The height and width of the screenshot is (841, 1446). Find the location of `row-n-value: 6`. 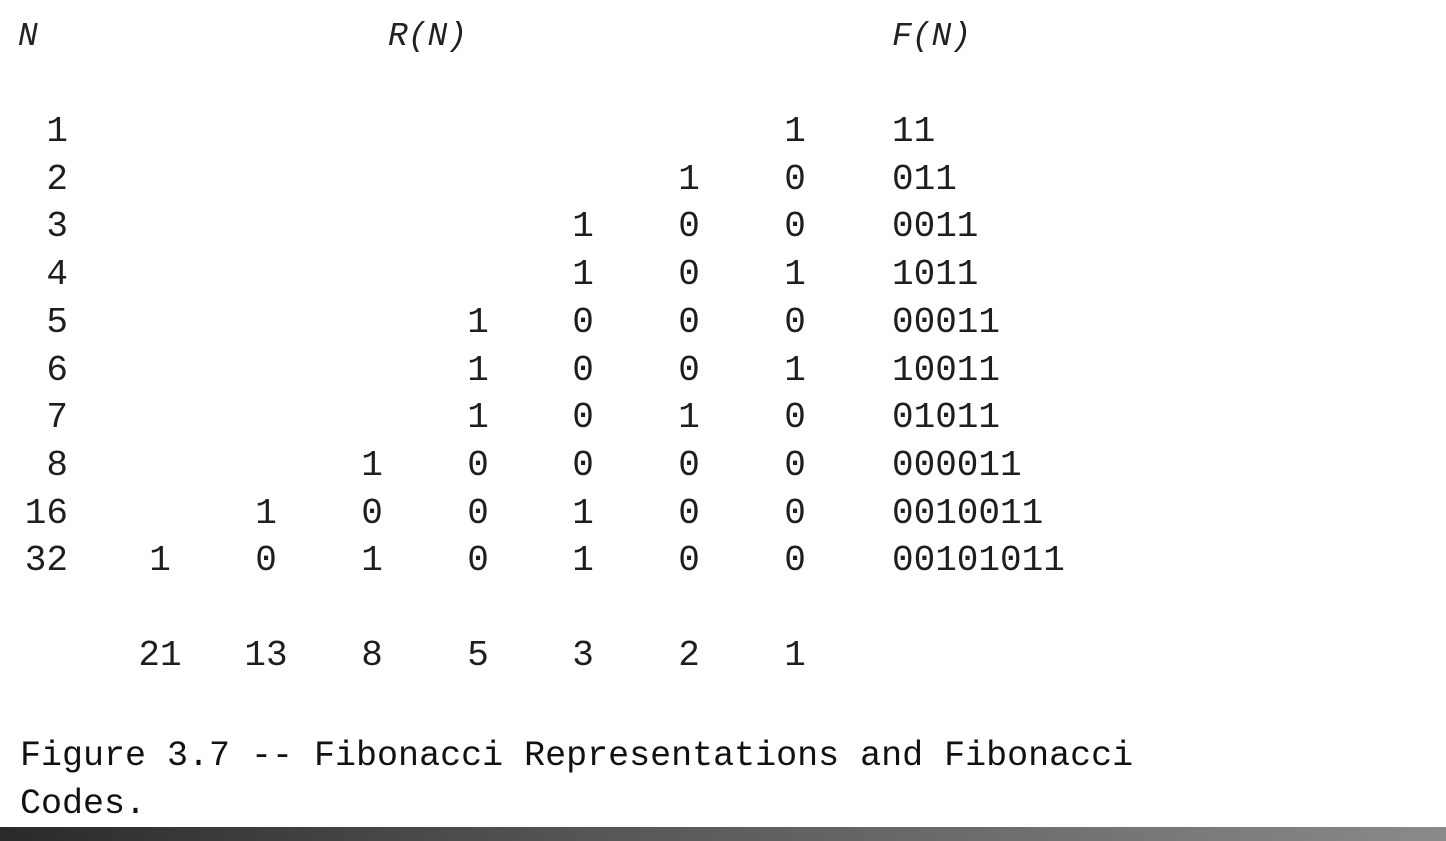

row-n-value: 6 is located at coordinates (57, 370).